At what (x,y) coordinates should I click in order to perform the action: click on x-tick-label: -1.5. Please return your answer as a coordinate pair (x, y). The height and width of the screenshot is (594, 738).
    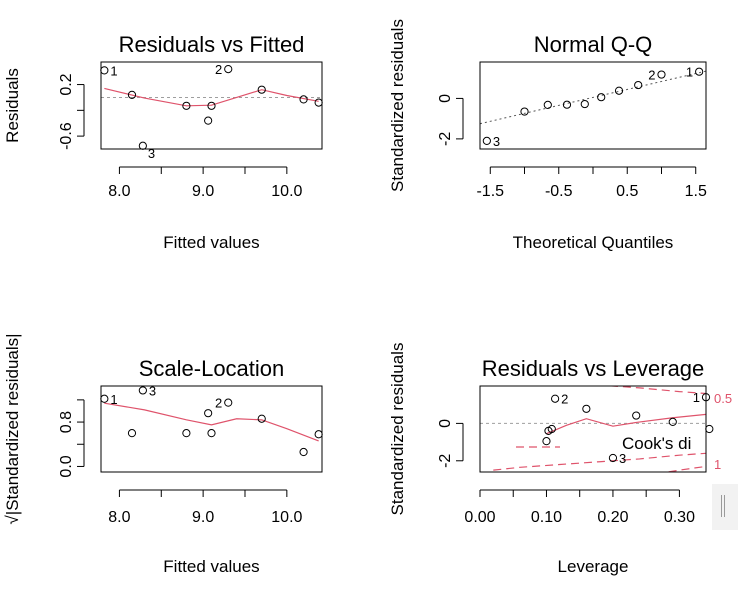
    Looking at the image, I should click on (490, 191).